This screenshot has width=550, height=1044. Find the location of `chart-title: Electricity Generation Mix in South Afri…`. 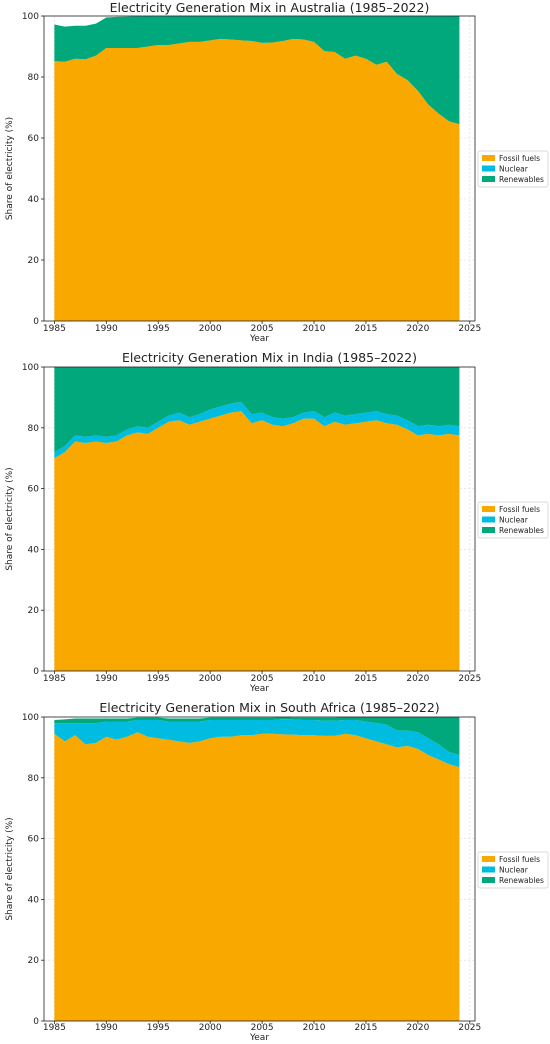

chart-title: Electricity Generation Mix in South Afri… is located at coordinates (269, 707).